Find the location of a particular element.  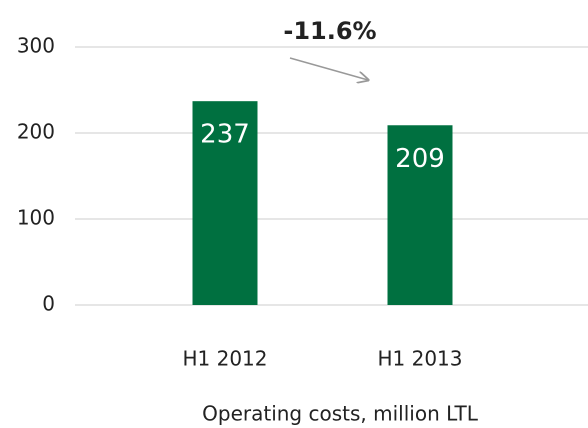

y-tick-label: 300 is located at coordinates (36, 46).